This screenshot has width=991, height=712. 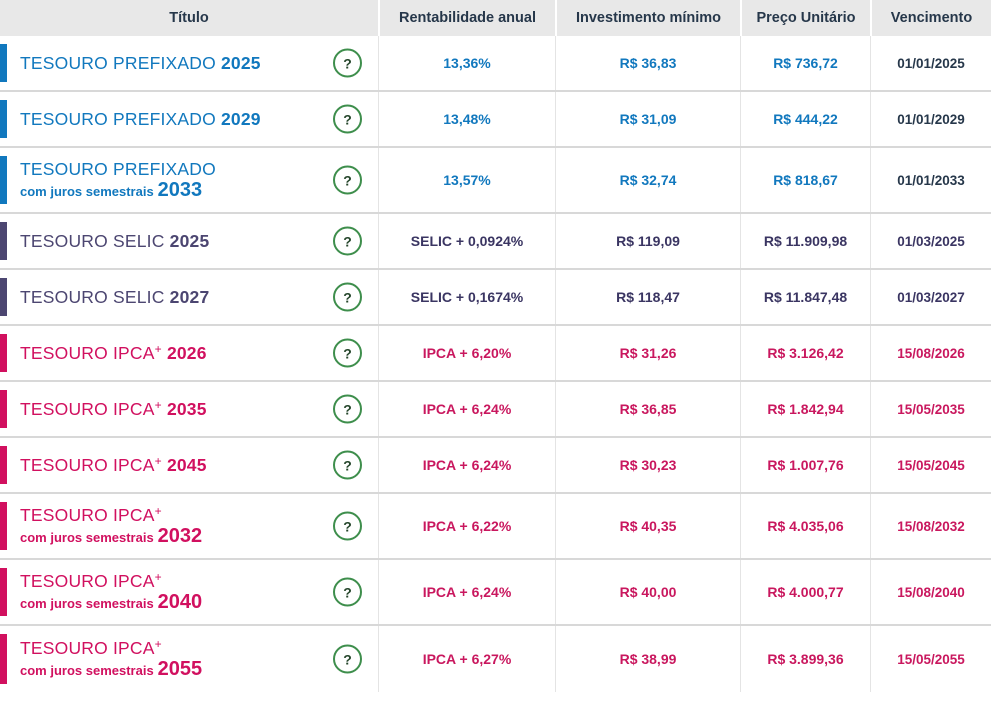 I want to click on bond-title: TESOURO PREFIXADO 2029, so click(x=172, y=119).